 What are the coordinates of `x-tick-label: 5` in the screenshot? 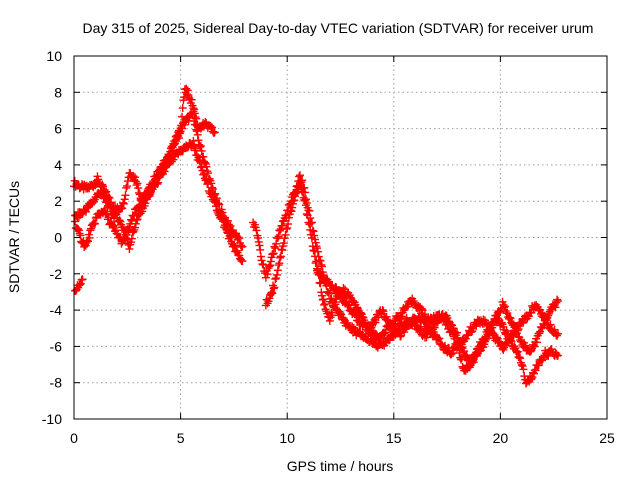 It's located at (181, 438).